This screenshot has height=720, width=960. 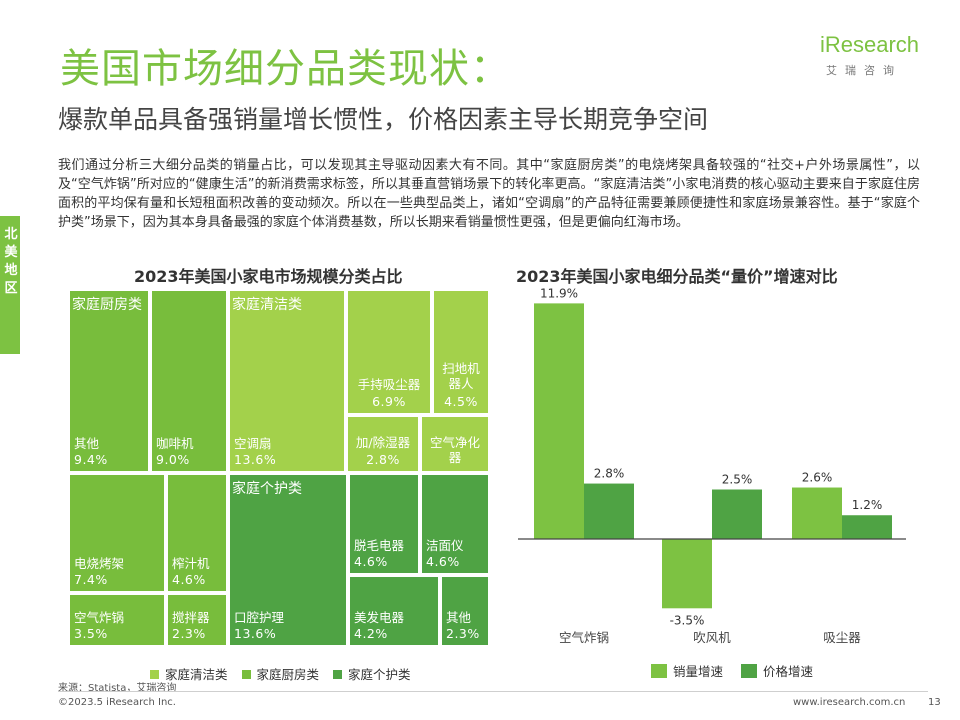 What do you see at coordinates (934, 702) in the screenshot?
I see `page-number: 13` at bounding box center [934, 702].